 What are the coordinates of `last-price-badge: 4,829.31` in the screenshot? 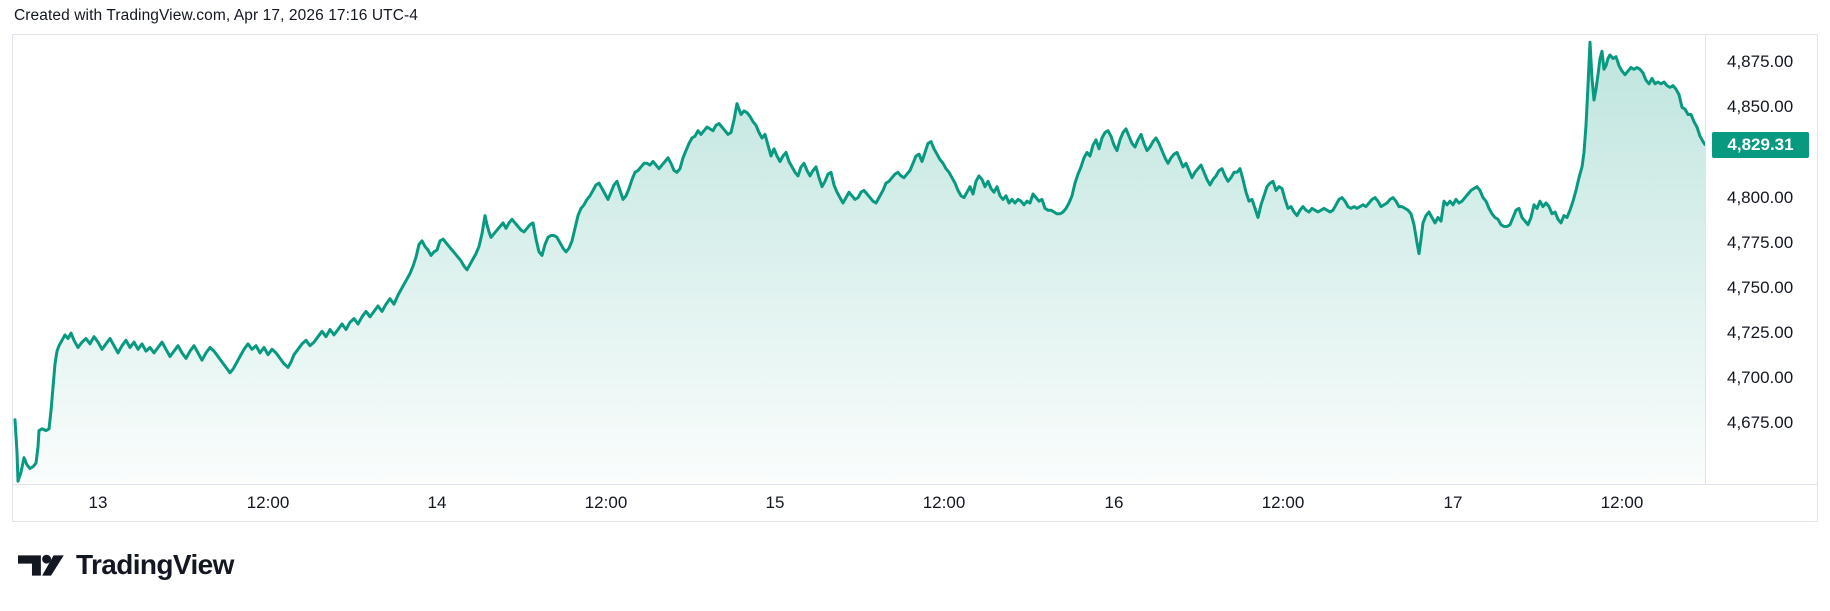 It's located at (1760, 145).